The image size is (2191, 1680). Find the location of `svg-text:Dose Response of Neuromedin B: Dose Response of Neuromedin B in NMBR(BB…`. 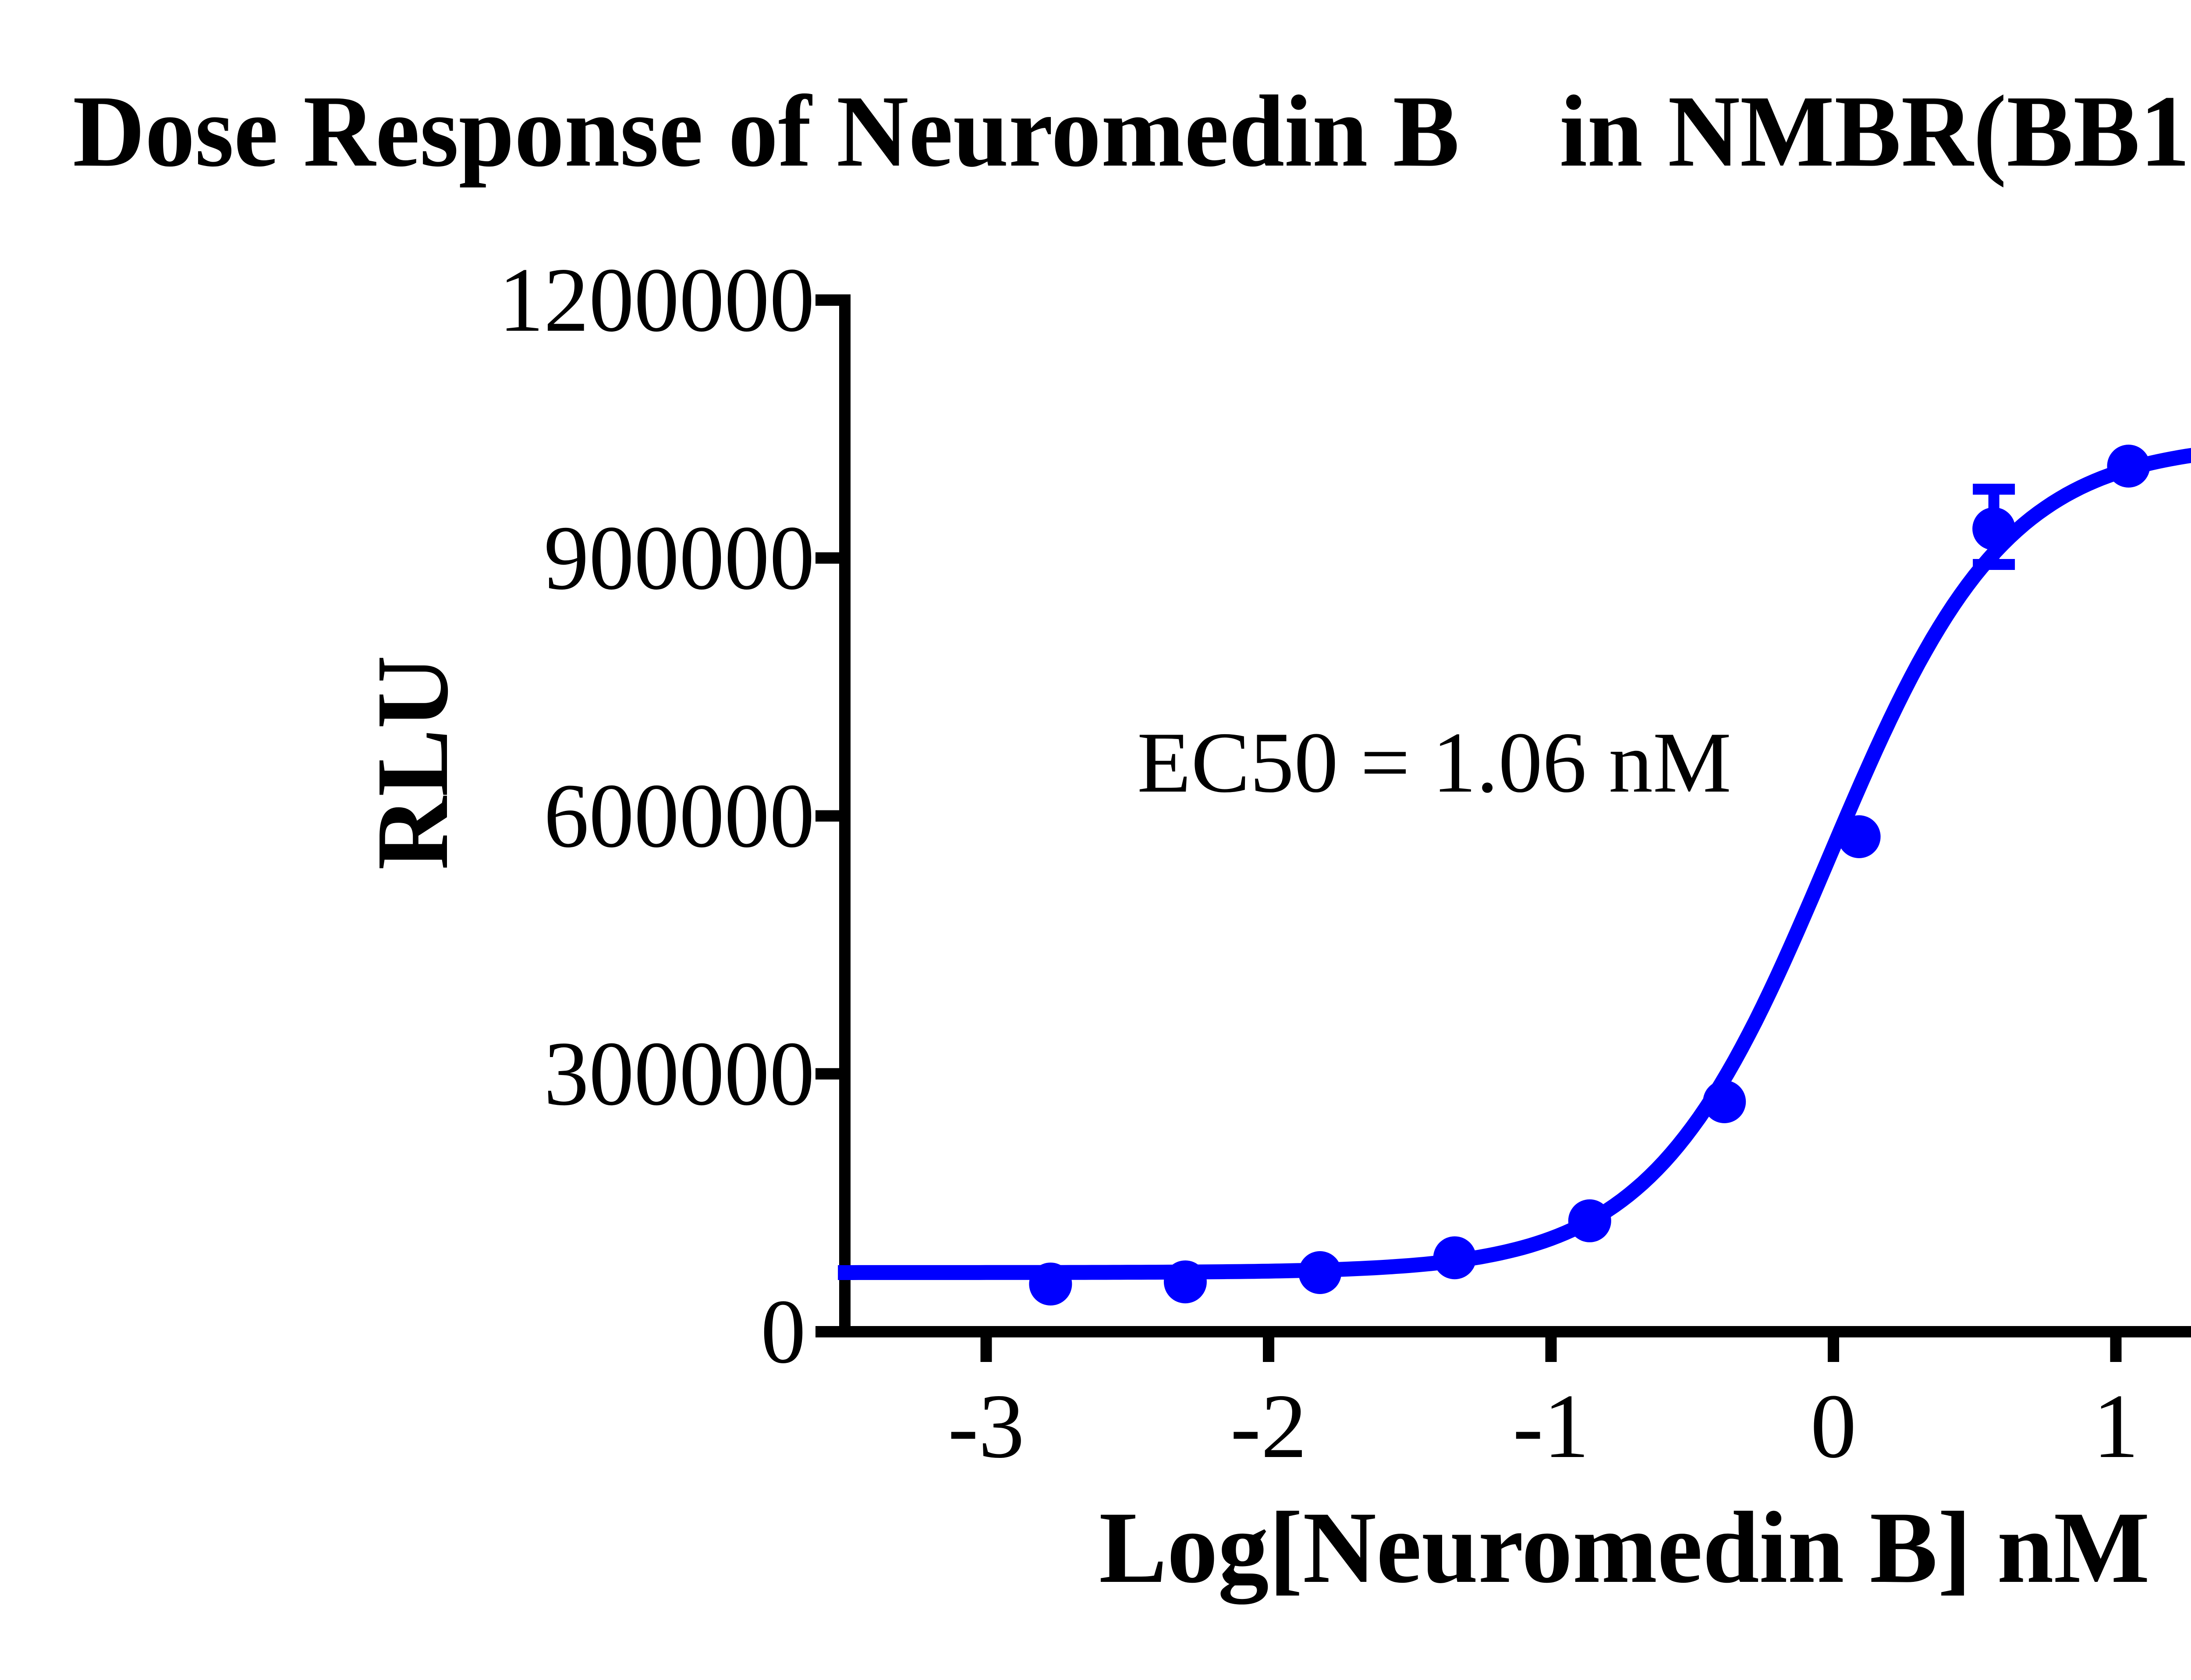

svg-text:Dose Response of Neuromedin B: Dose Response of Neuromedin B in NMBR(BB… is located at coordinates (1132, 127).